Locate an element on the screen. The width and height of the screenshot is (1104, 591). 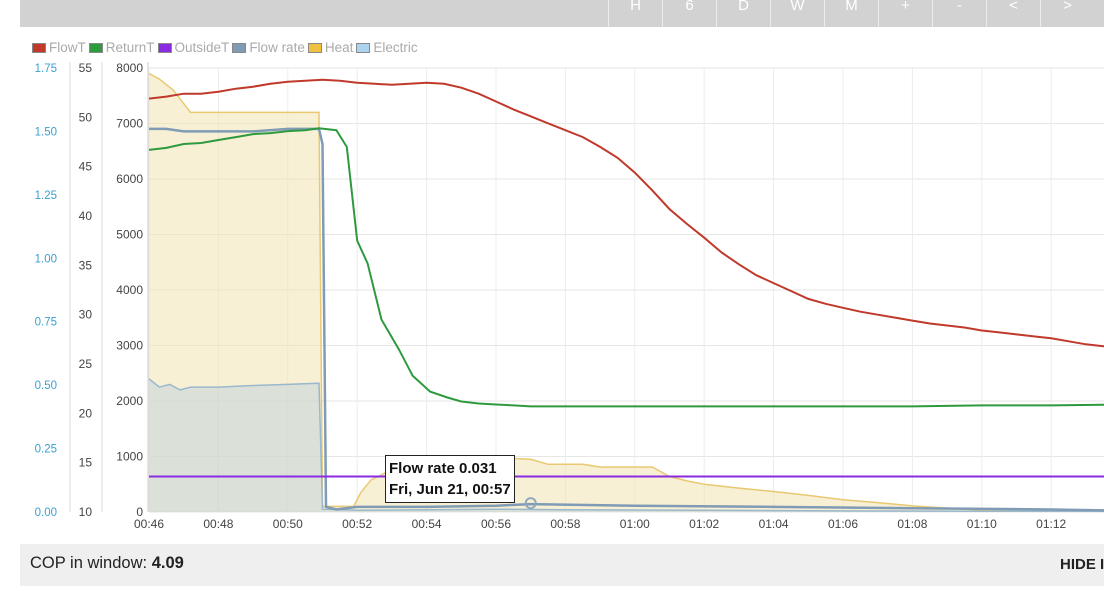
legend-label: ReturnT is located at coordinates (130, 47).